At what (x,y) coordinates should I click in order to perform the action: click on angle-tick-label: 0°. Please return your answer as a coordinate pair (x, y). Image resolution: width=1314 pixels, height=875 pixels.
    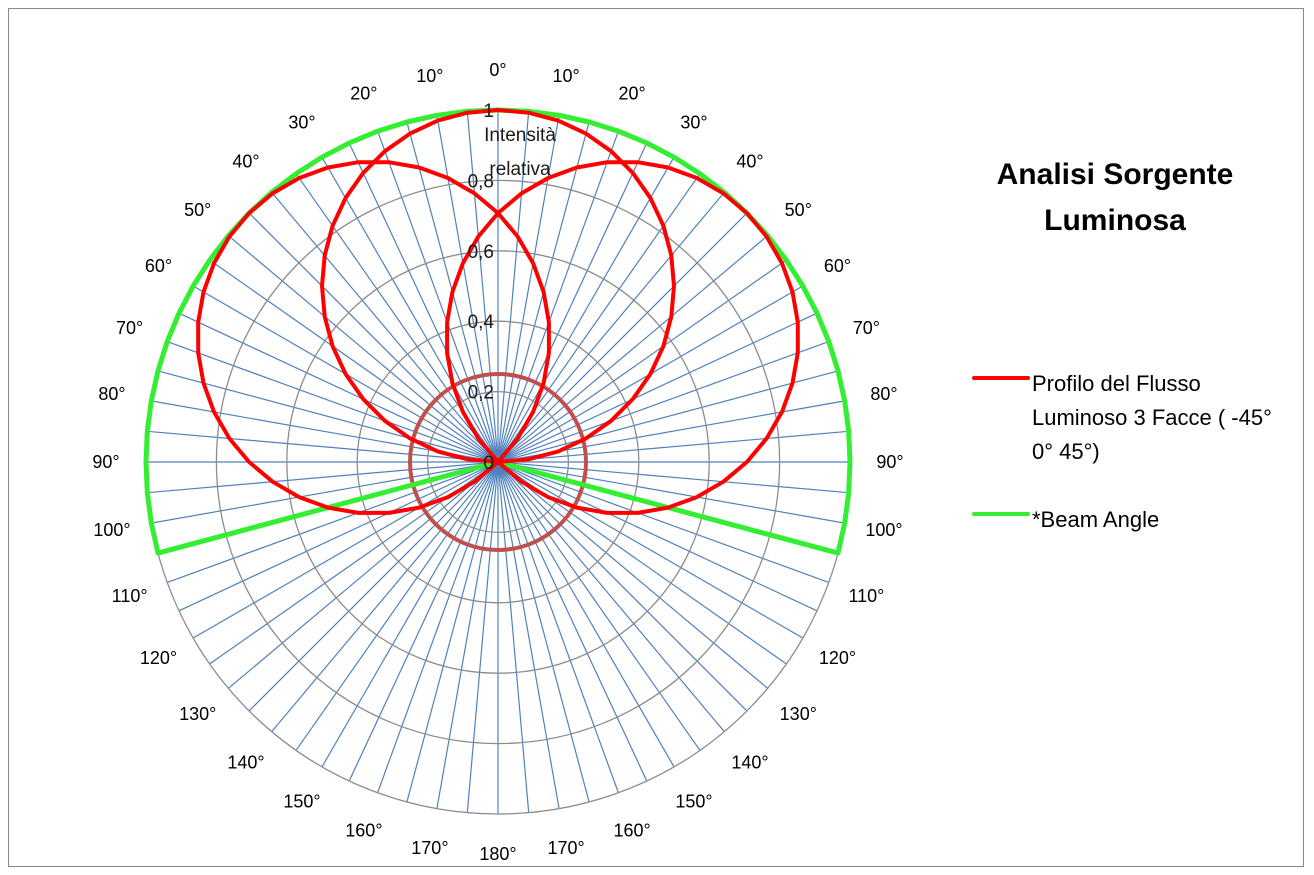
    Looking at the image, I should click on (497, 70).